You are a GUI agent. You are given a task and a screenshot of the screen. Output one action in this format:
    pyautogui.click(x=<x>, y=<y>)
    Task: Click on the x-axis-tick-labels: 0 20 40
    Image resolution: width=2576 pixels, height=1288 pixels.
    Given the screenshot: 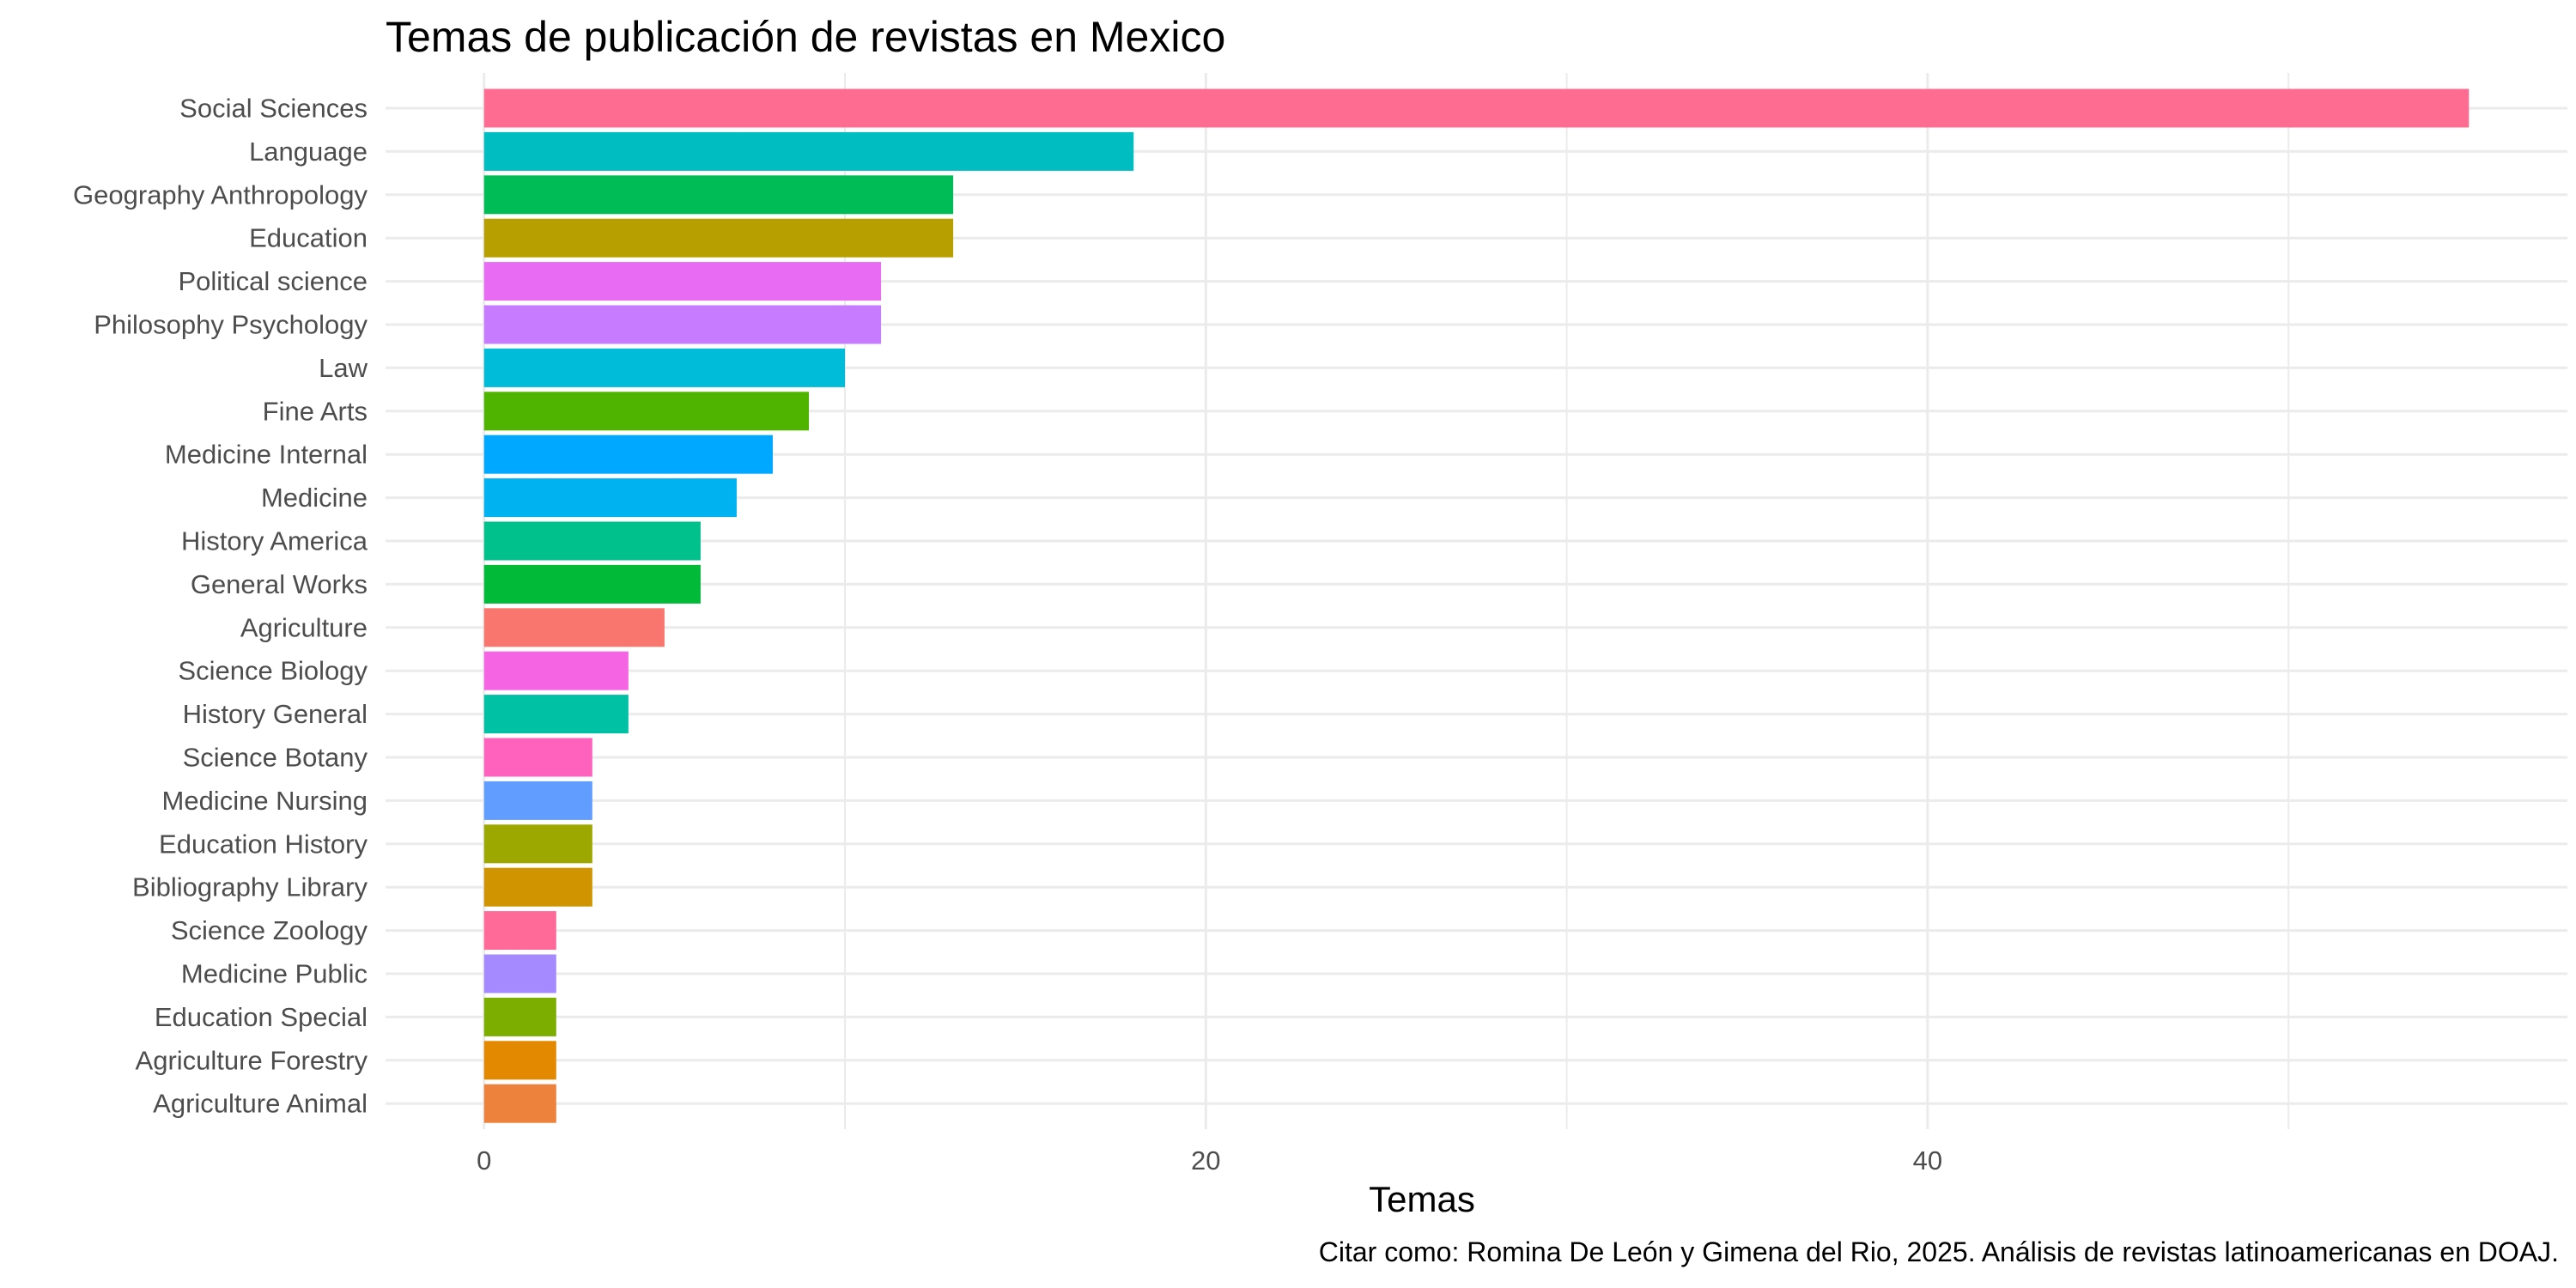 What is the action you would take?
    pyautogui.click(x=1210, y=1160)
    